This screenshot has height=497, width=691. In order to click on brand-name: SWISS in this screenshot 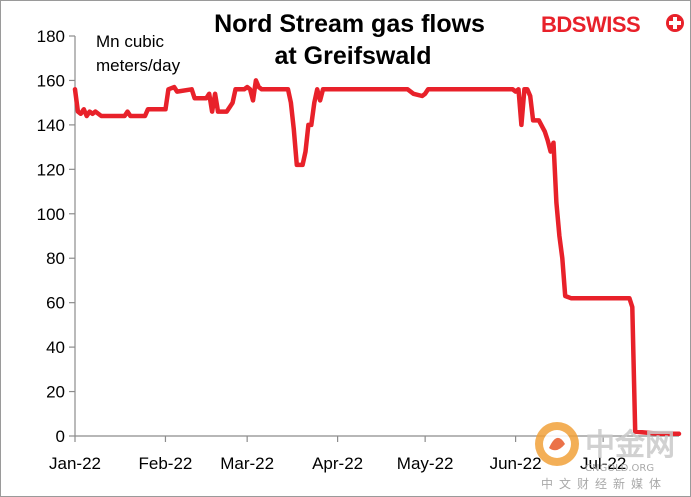, I will do `click(606, 24)`.